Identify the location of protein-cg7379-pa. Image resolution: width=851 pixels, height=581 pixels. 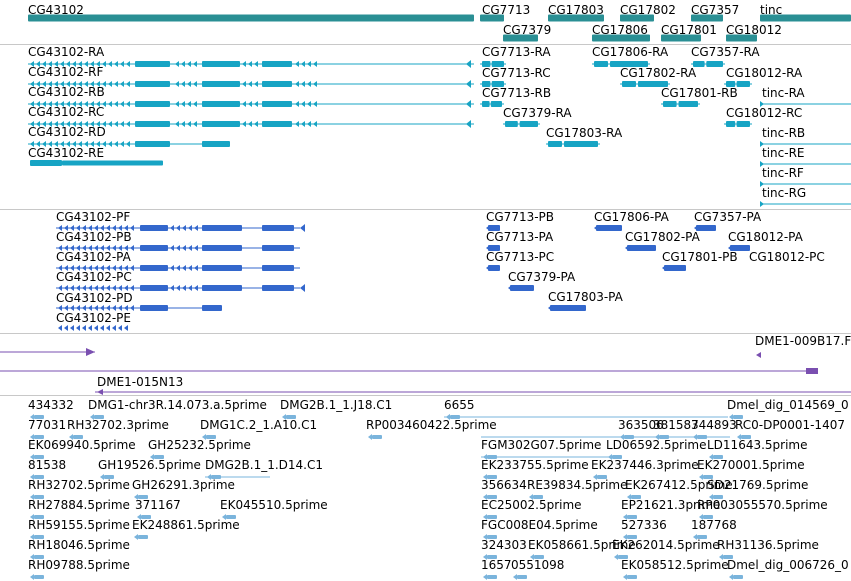
(522, 288).